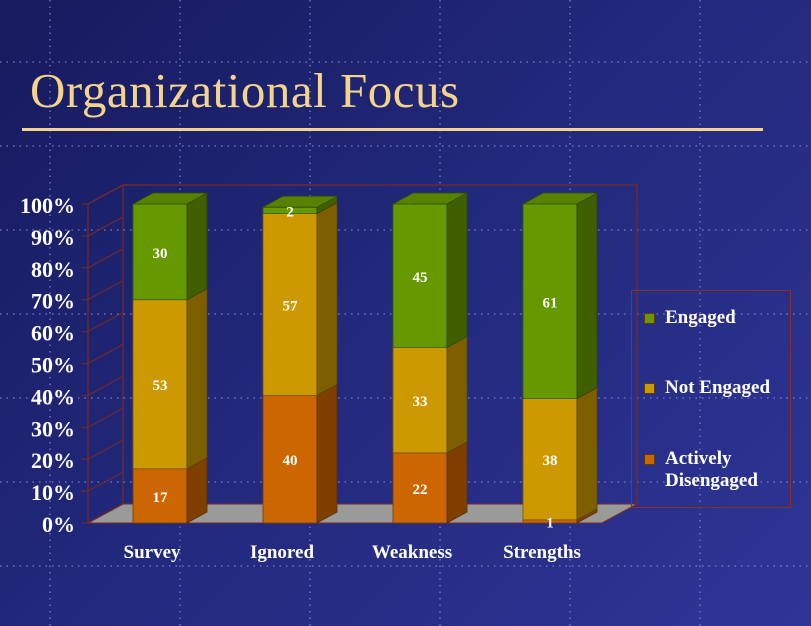 Image resolution: width=811 pixels, height=626 pixels. What do you see at coordinates (420, 402) in the screenshot?
I see `data-label-not-engaged-weakness: 33` at bounding box center [420, 402].